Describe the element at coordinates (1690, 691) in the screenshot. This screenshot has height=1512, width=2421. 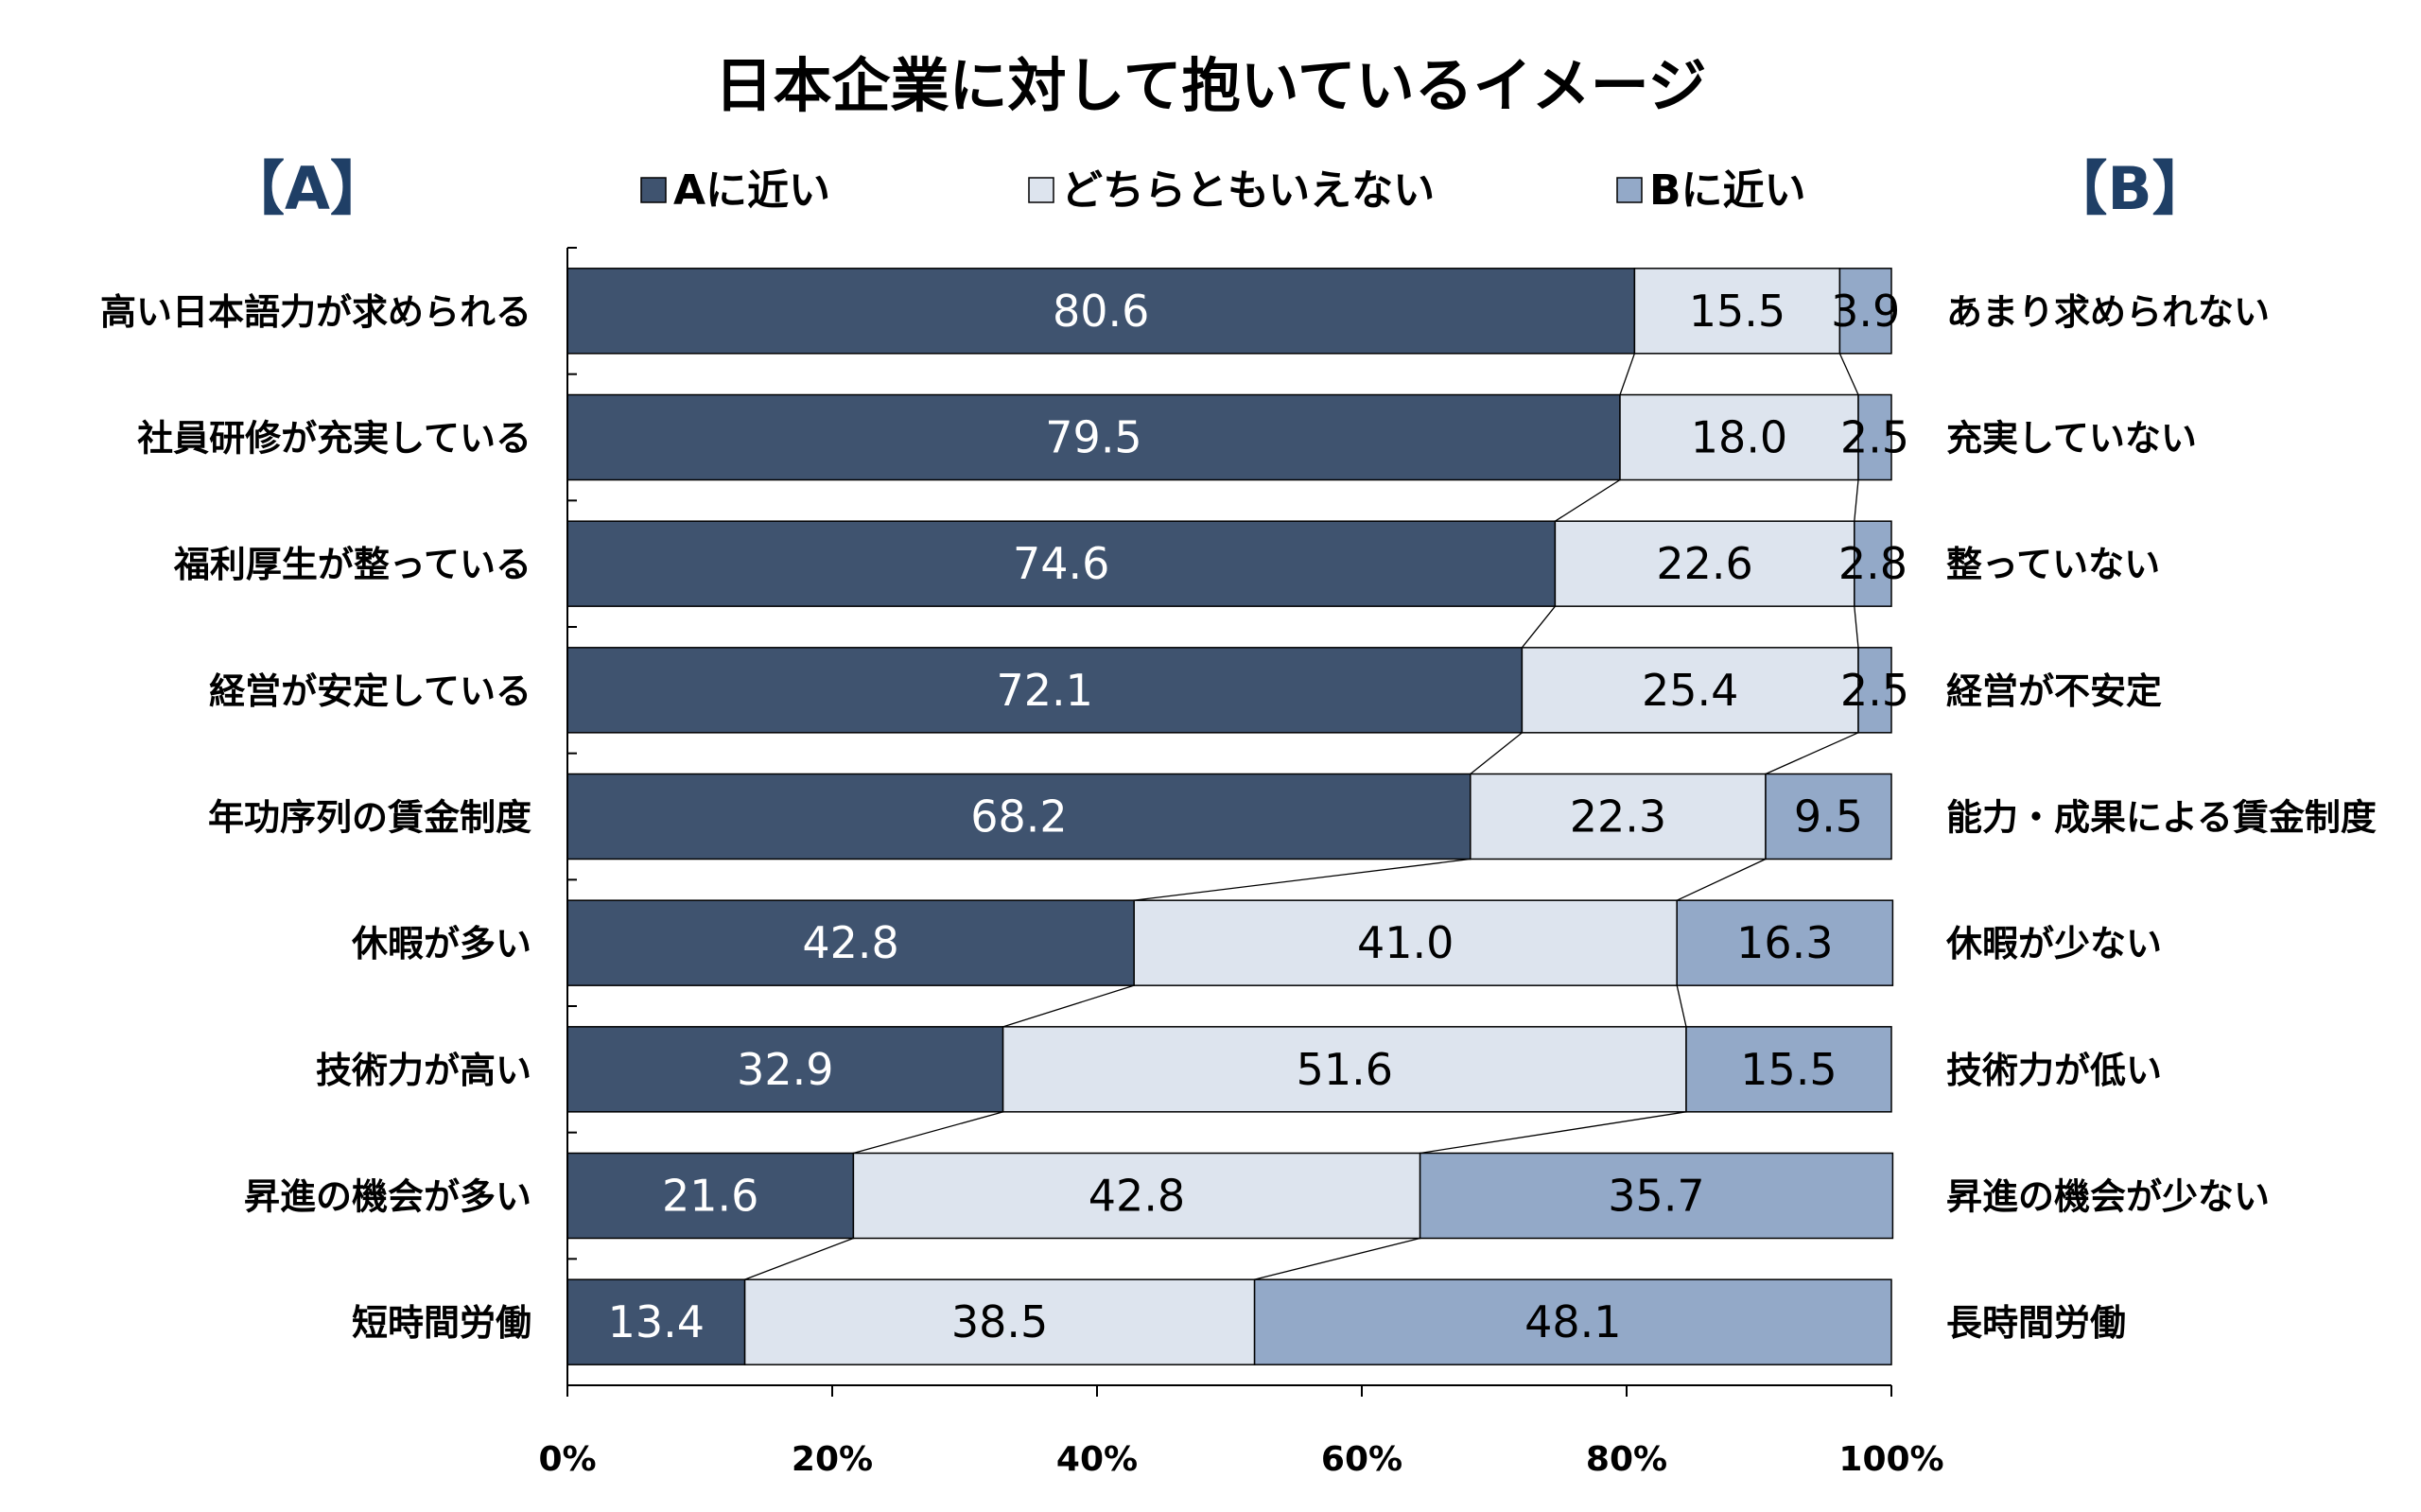
I see `value-label: 25.4` at that location.